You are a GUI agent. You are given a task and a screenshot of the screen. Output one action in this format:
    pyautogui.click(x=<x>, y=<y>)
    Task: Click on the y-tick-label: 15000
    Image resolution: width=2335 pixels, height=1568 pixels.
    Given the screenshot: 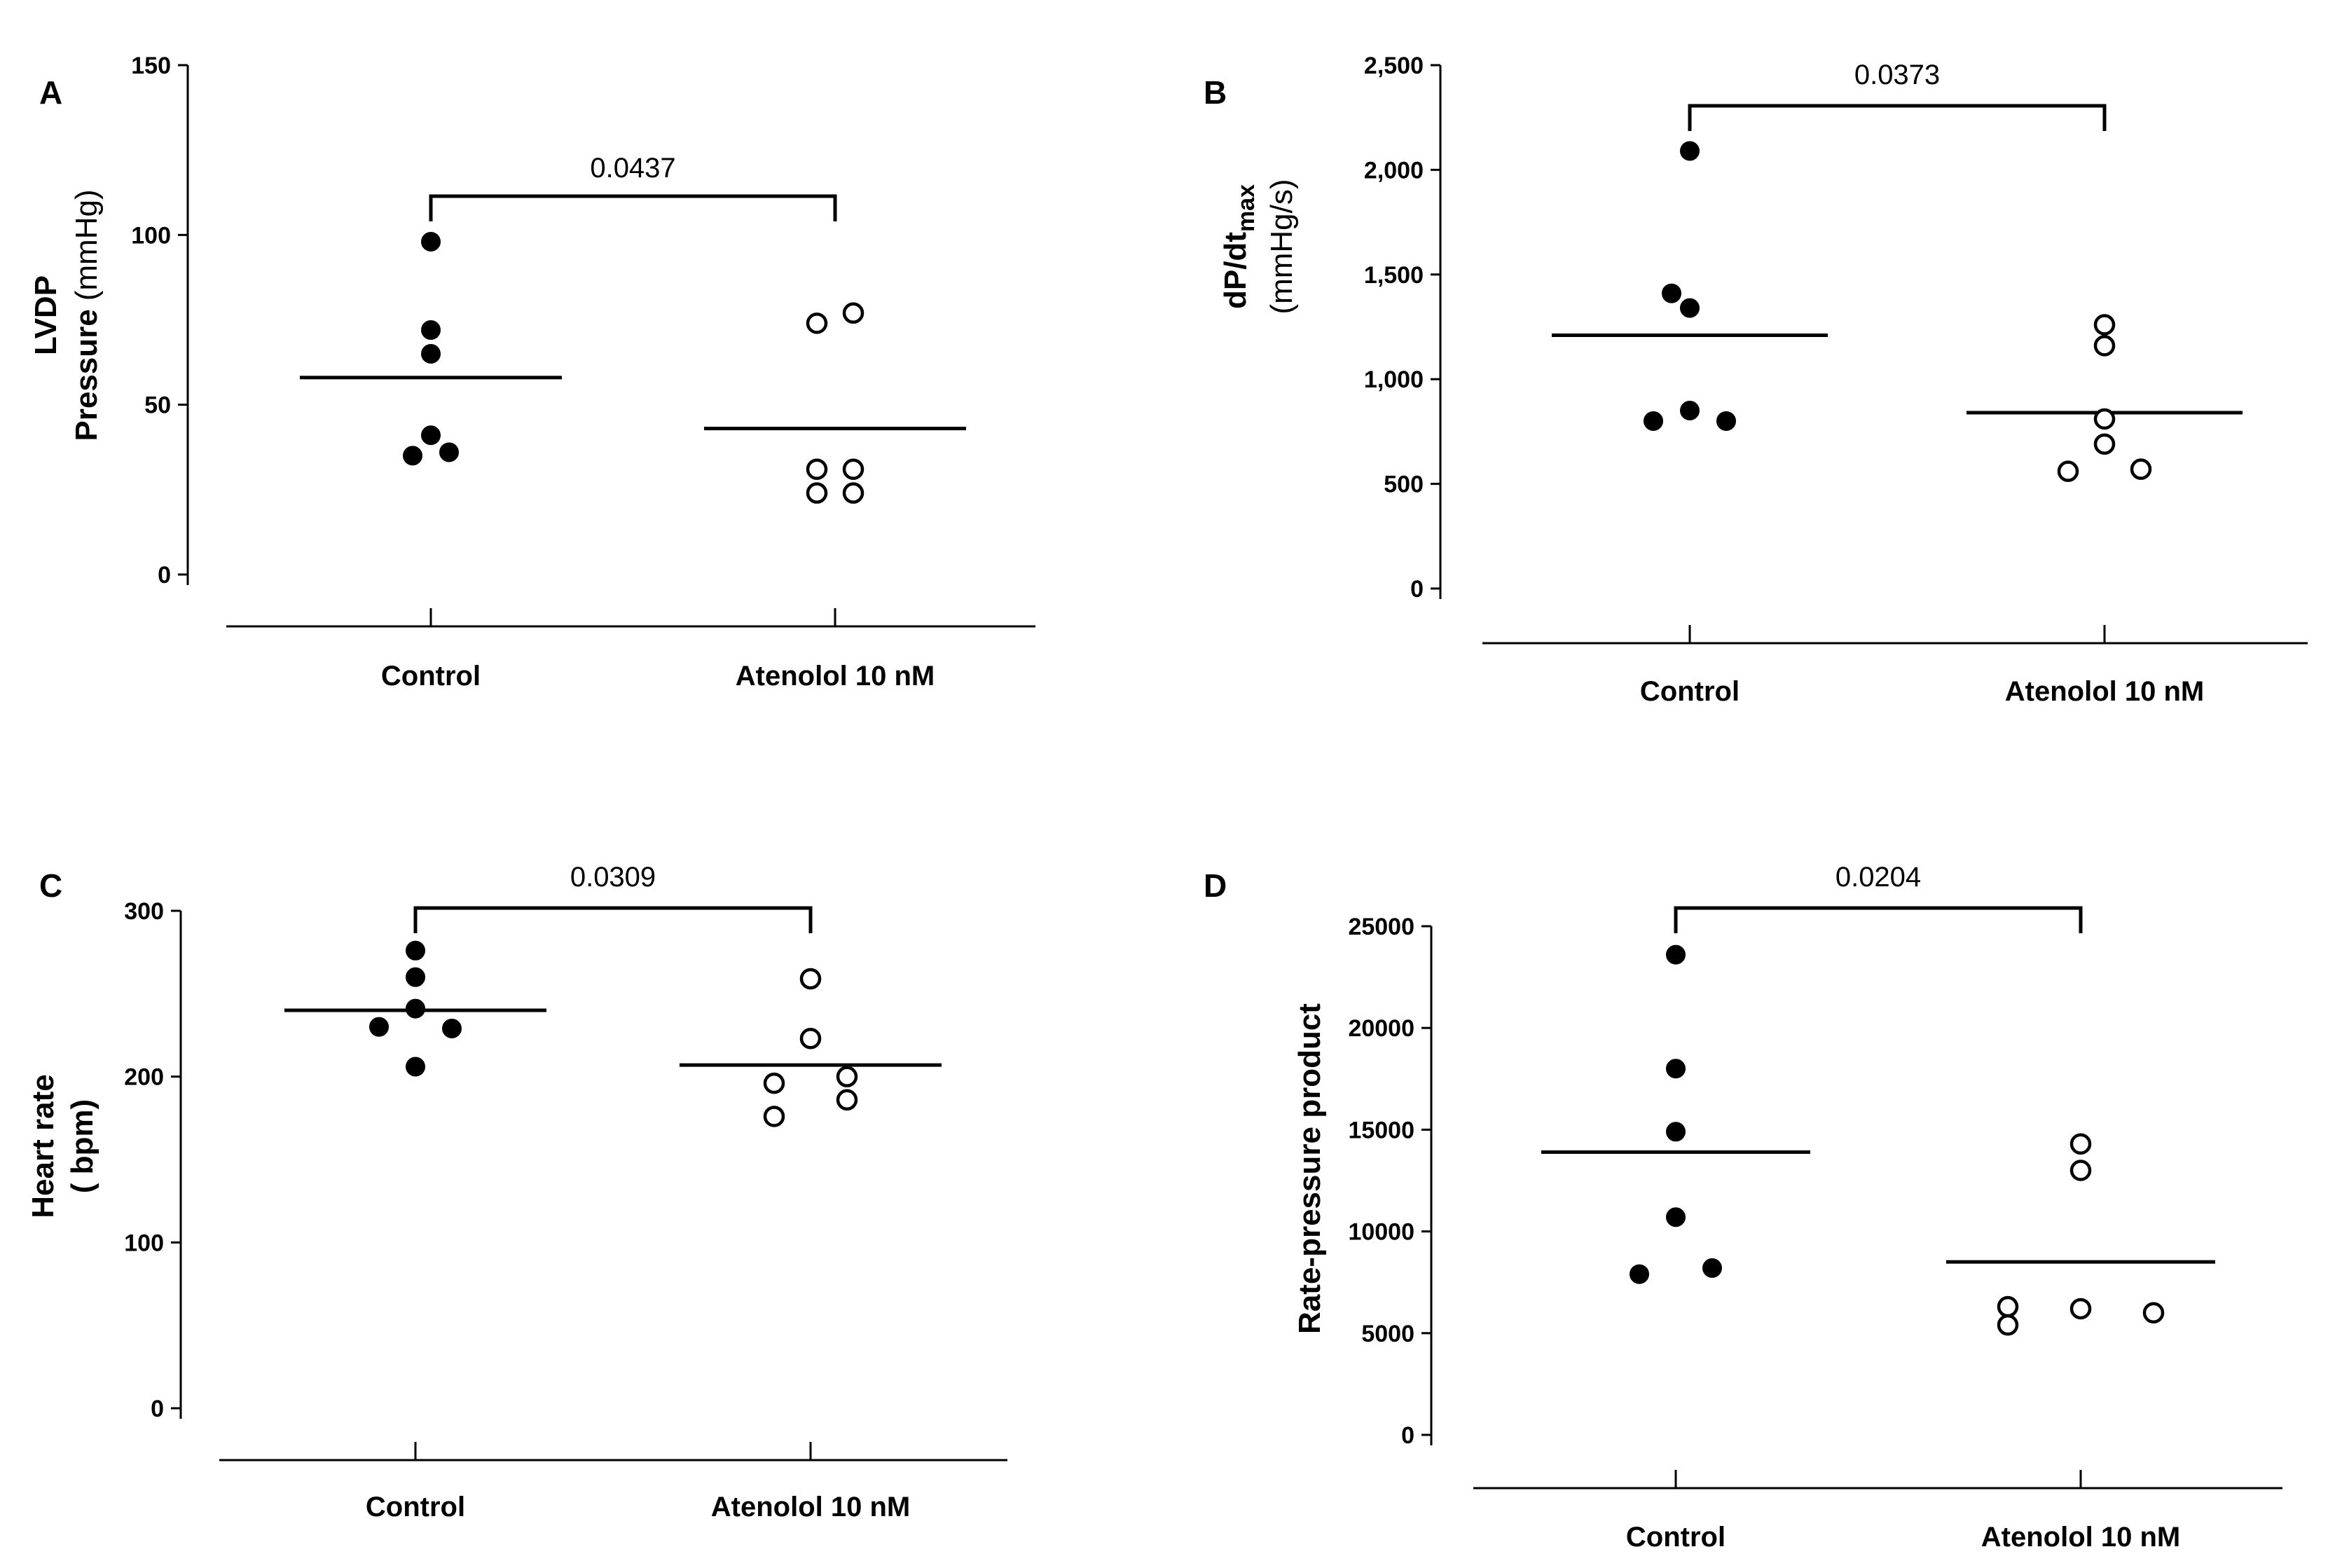 What is the action you would take?
    pyautogui.click(x=1381, y=1130)
    